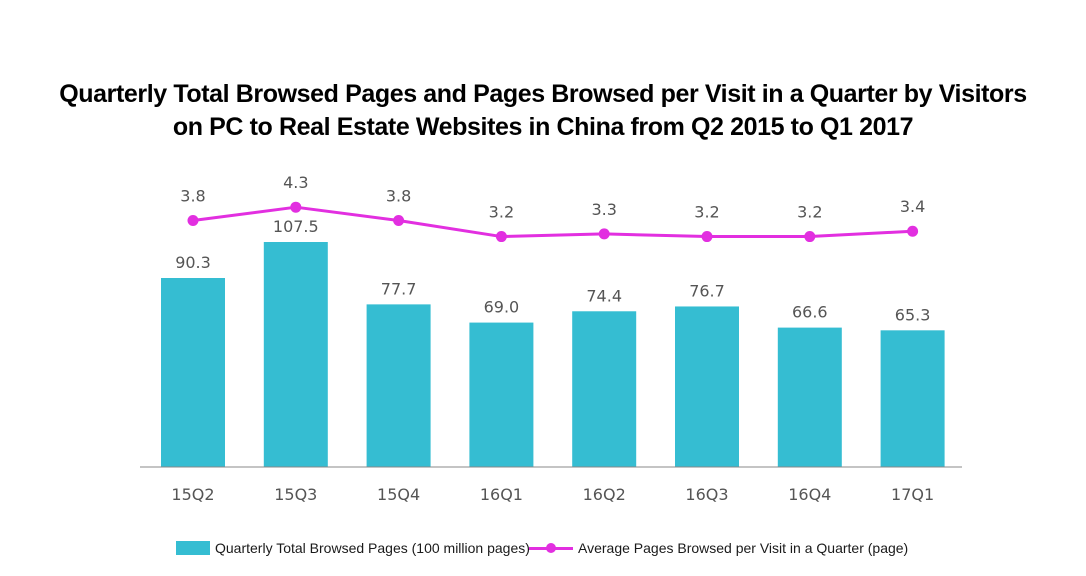  I want to click on bar-value-label-15Q4: 77.7, so click(399, 288).